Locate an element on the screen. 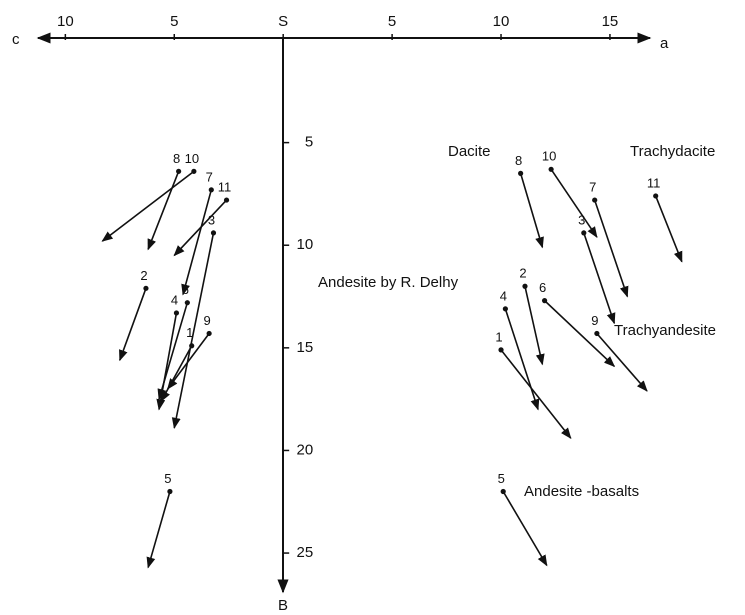 The image size is (745, 615). annotation: Trachyandesite is located at coordinates (665, 330).